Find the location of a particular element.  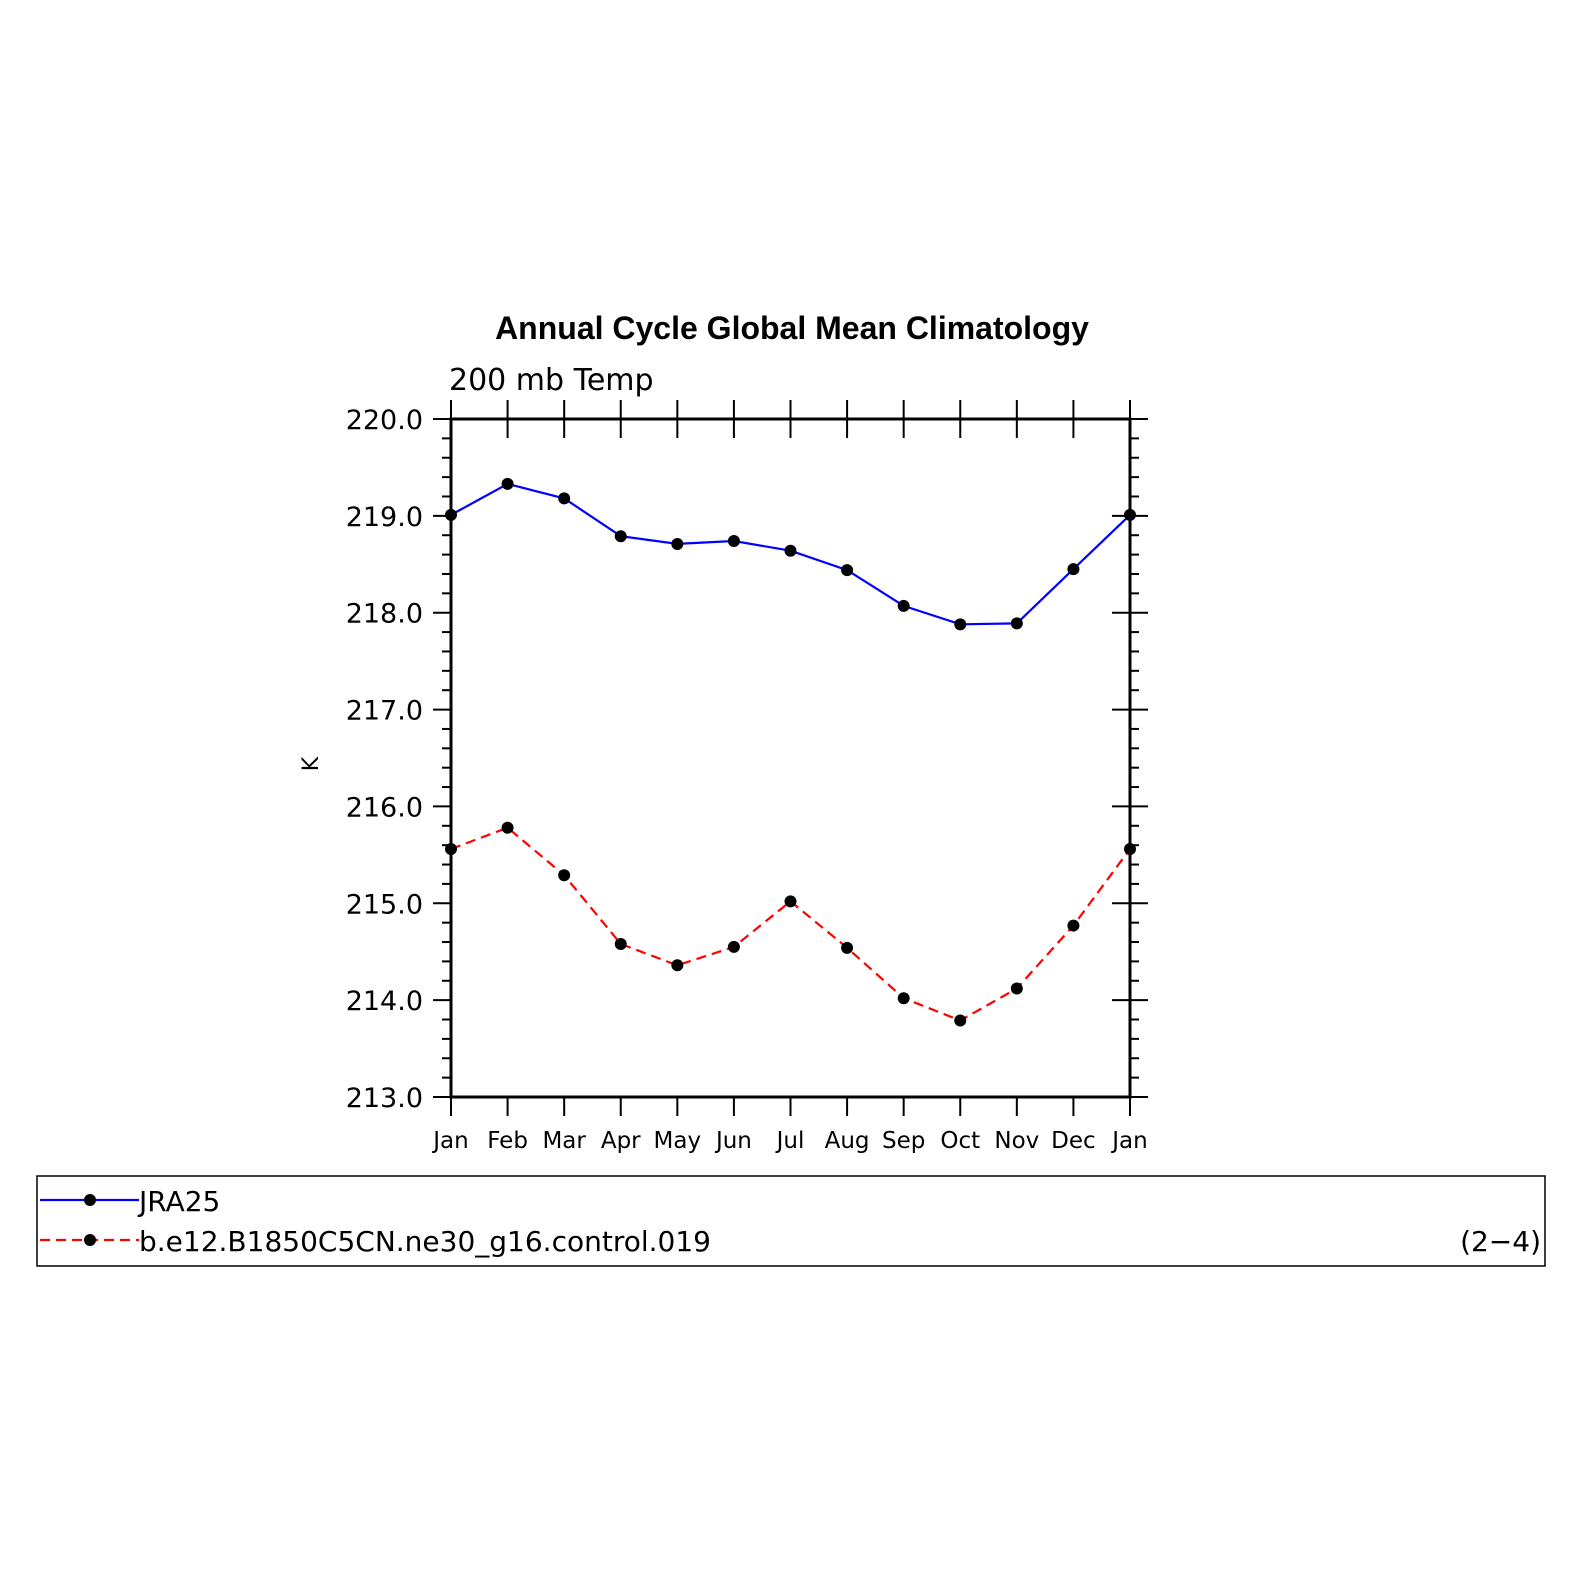

y-tick-label: 219.0 is located at coordinates (384, 517).